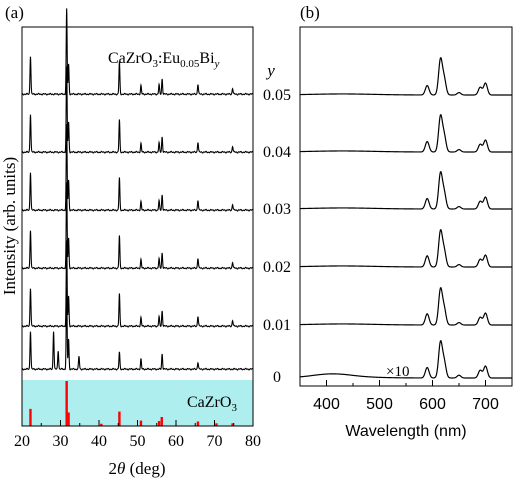  I want to click on panel-b-x-ticks: 400 500 600 700, so click(406, 396).